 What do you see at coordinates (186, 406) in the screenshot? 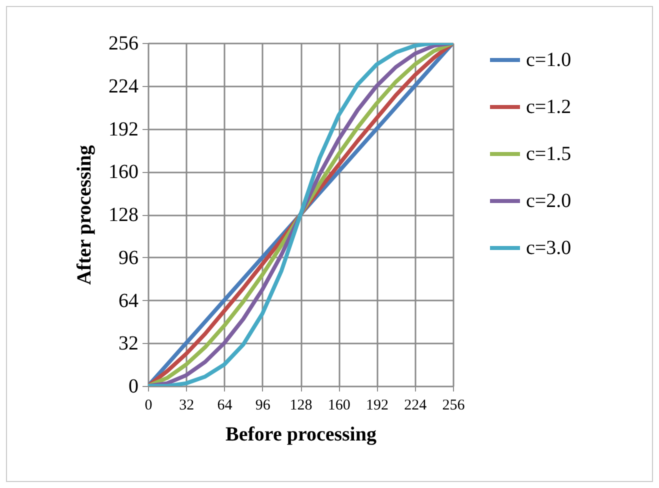
I see `x-tick-label: 32` at bounding box center [186, 406].